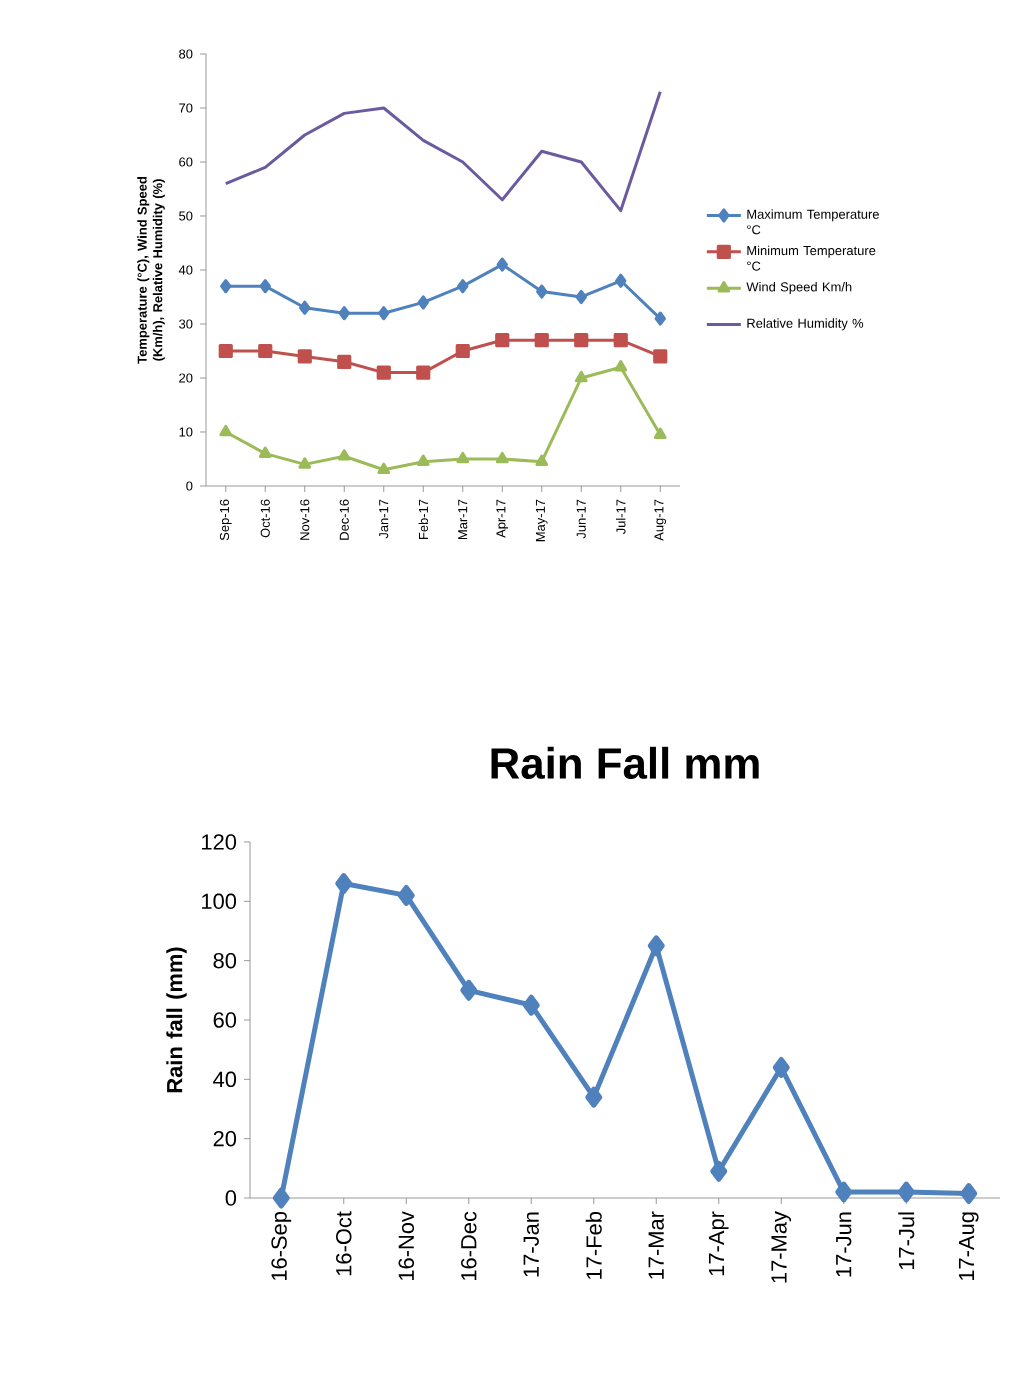  I want to click on y-tick-label: 0, so click(231, 1198).